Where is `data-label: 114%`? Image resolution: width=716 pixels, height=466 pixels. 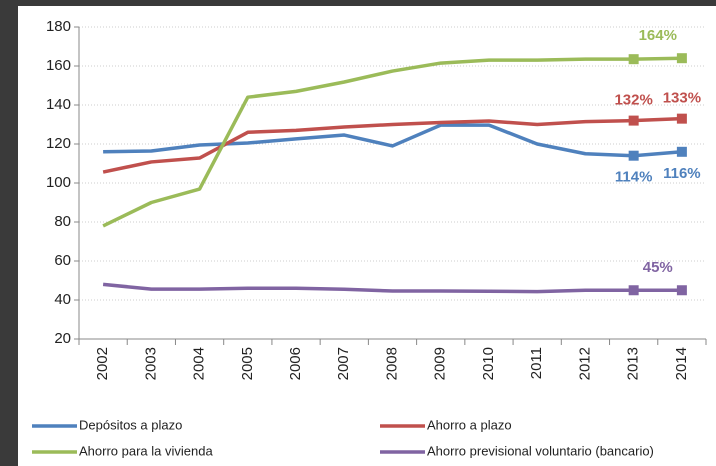 data-label: 114% is located at coordinates (634, 177).